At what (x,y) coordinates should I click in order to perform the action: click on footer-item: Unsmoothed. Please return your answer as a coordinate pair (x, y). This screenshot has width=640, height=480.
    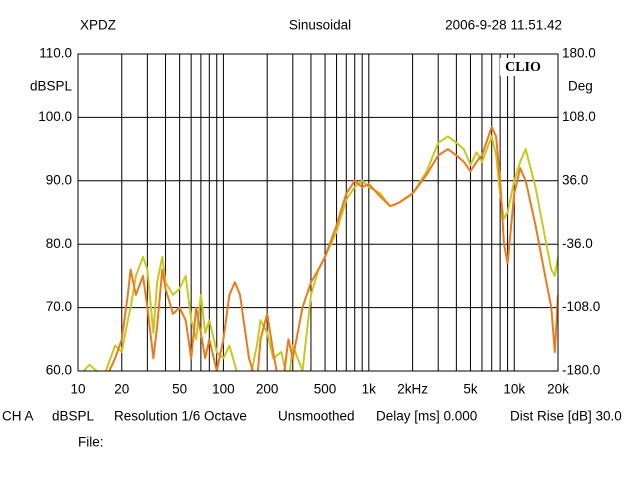
    Looking at the image, I should click on (316, 416).